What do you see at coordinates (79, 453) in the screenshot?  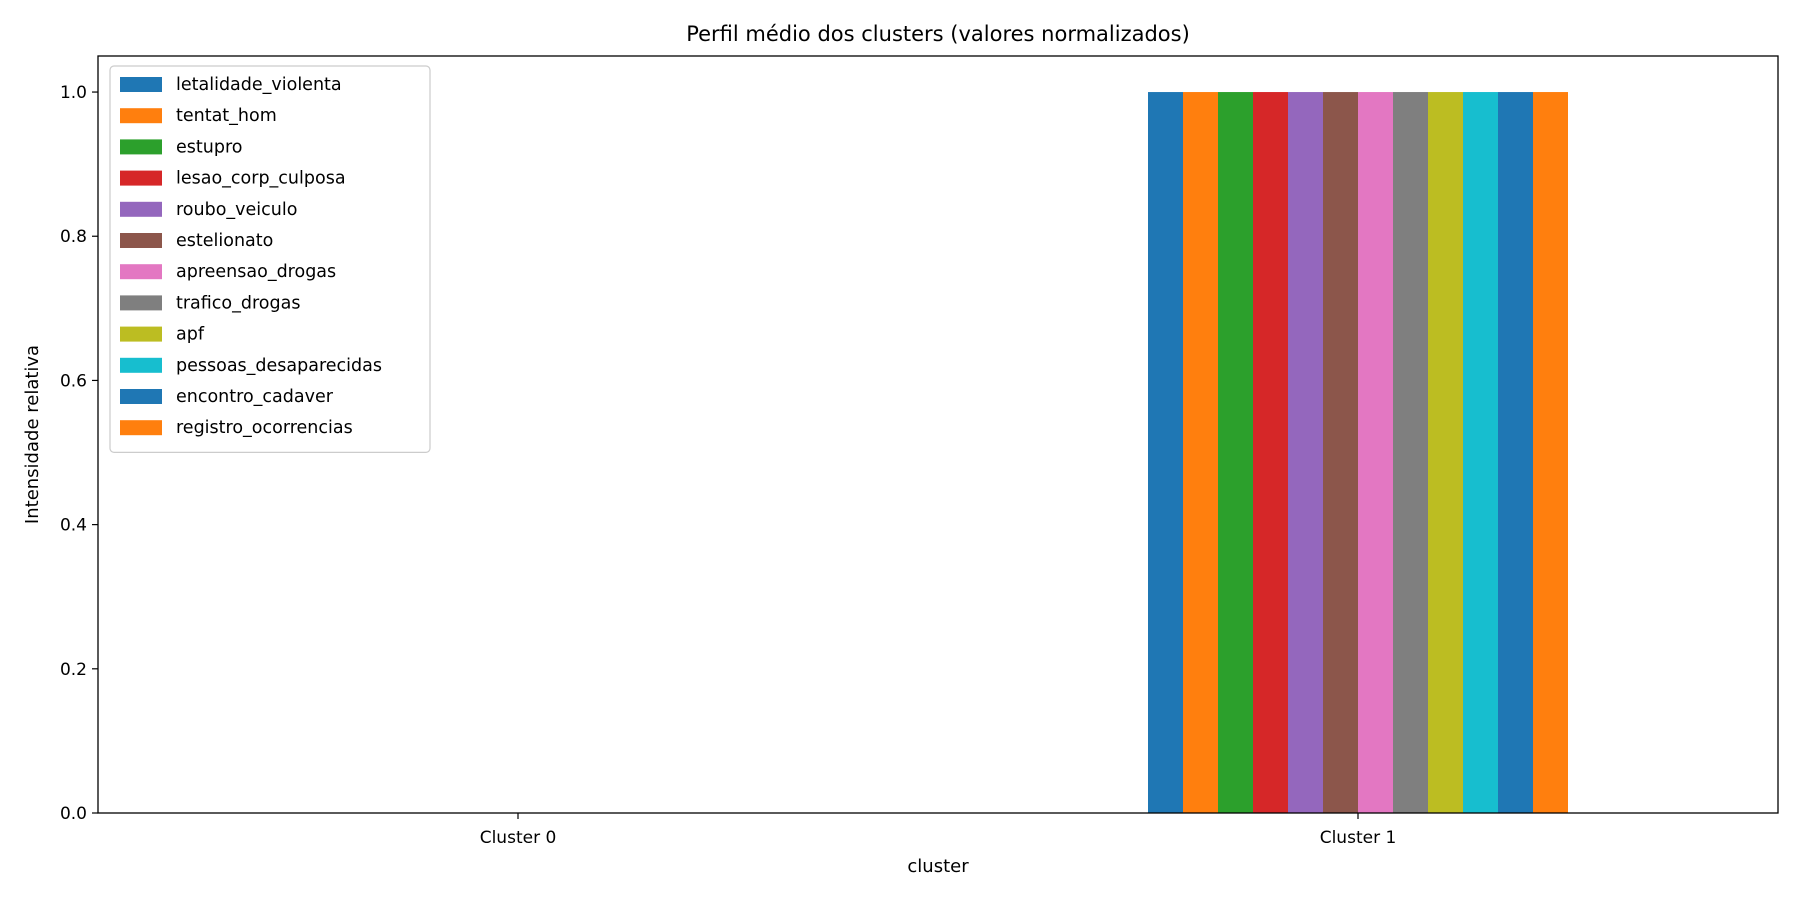 I see `y-axis: 0.0 0.2 0.4 0.6 0.8 1.0` at bounding box center [79, 453].